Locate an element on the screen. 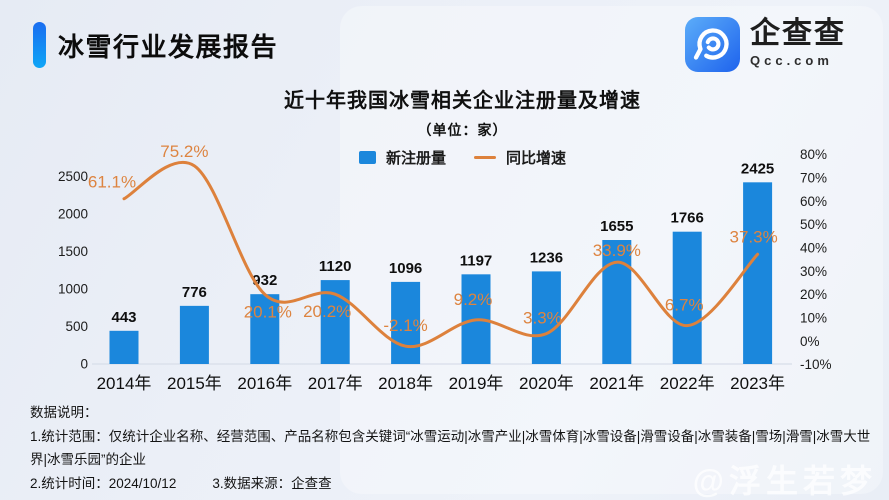  bar-value-label: 1766 is located at coordinates (687, 218).